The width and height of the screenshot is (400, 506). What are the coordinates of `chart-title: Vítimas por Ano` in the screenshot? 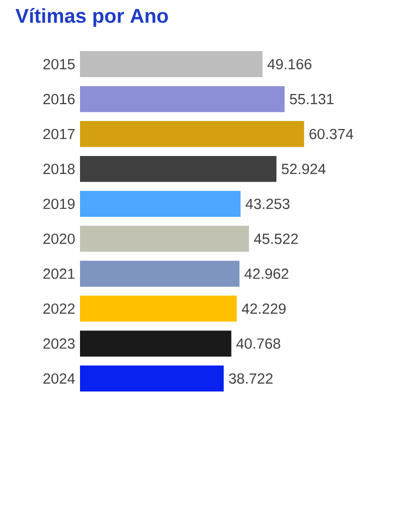 It's located at (92, 17).